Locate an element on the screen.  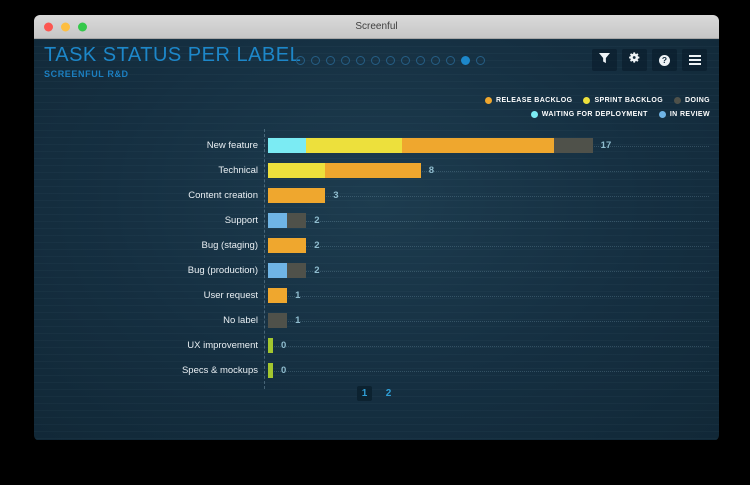
legend-row-2: WAITING FOR DEPLOYMENT IN REVIEW is located at coordinates (597, 114).